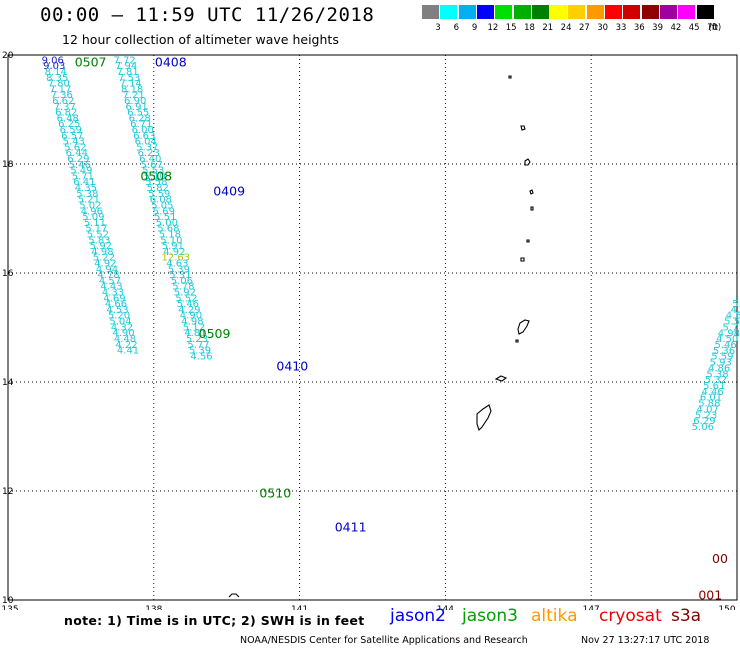  I want to click on wave-height-value: 6.29, so click(704, 421).